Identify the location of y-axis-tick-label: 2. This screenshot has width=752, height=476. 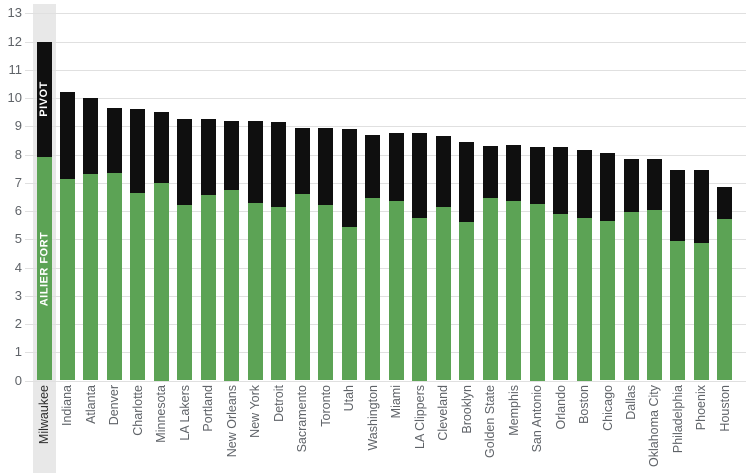
(18, 323).